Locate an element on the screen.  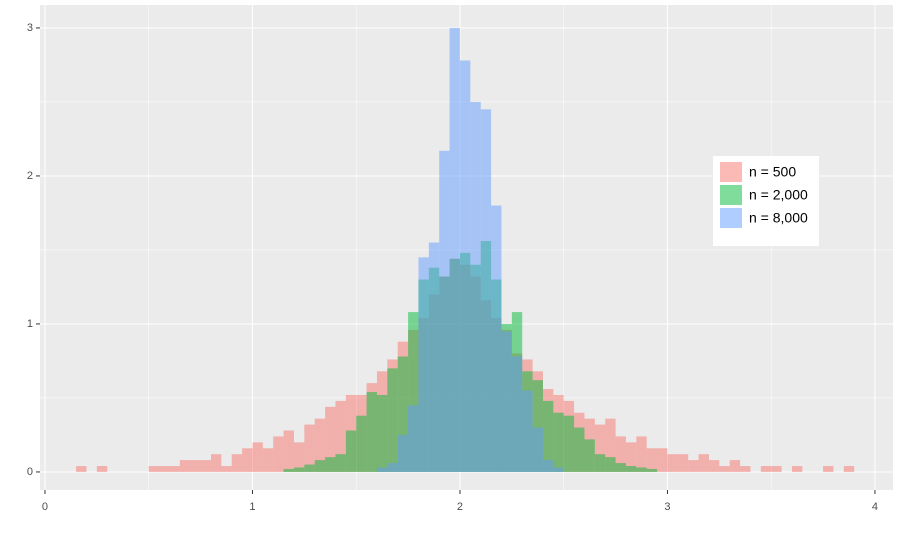
x-tick-label: 4 is located at coordinates (875, 507).